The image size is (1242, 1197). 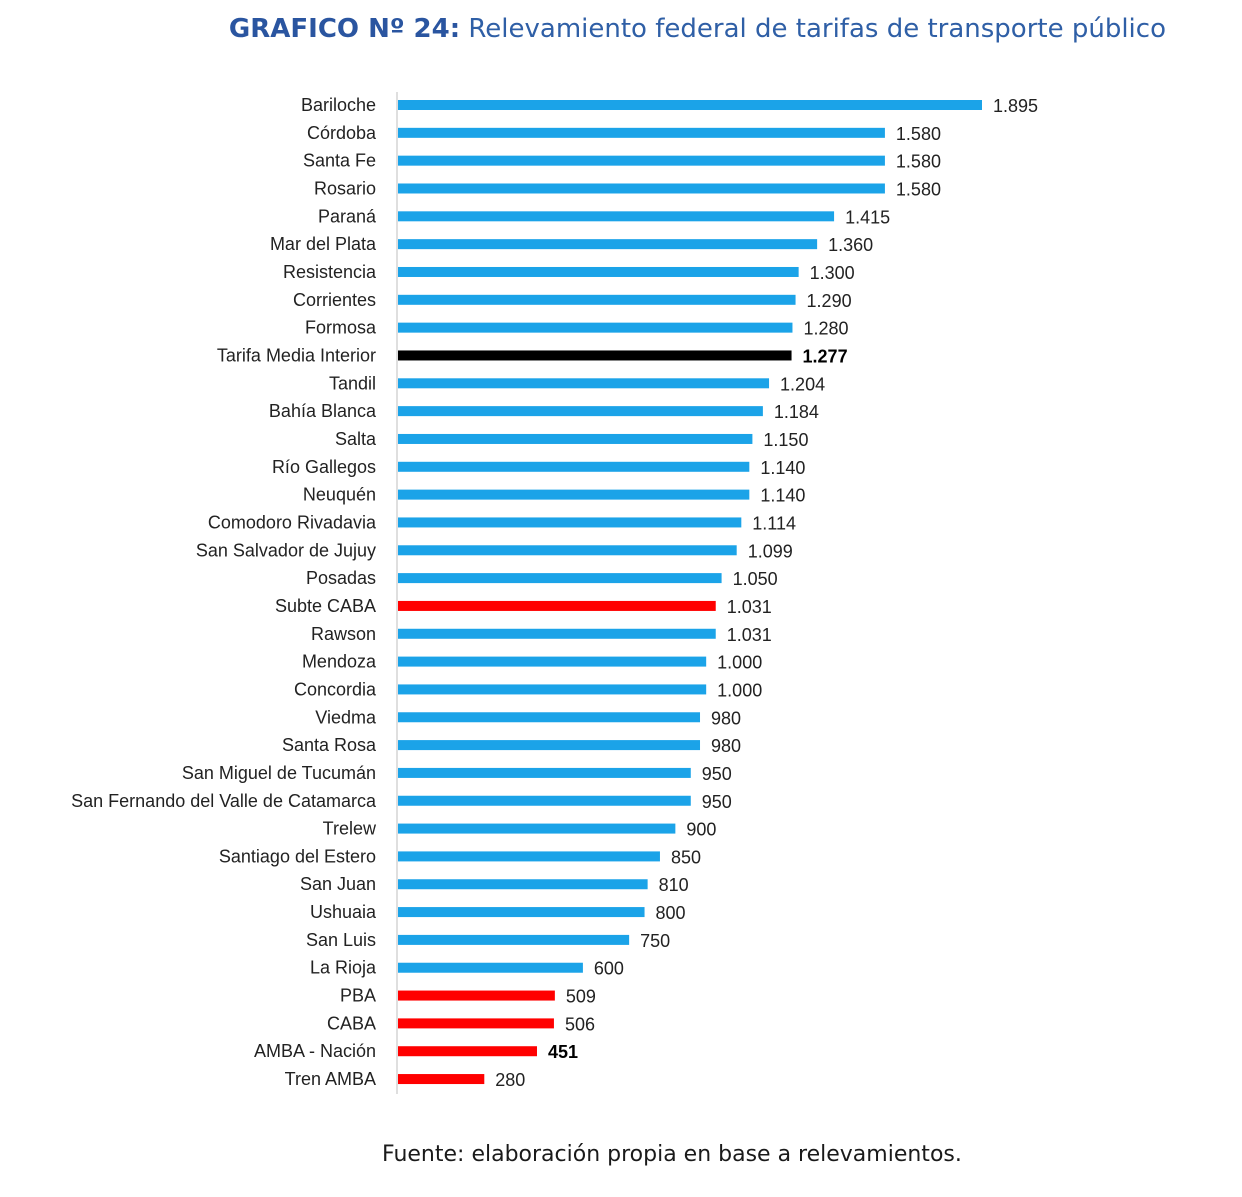 What do you see at coordinates (832, 273) in the screenshot?
I see `value-label: 1.300` at bounding box center [832, 273].